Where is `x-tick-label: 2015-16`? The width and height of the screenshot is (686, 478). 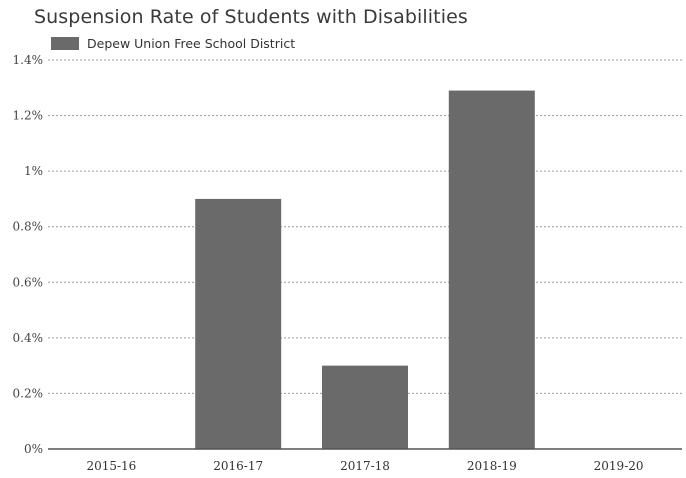 x-tick-label: 2015-16 is located at coordinates (111, 466).